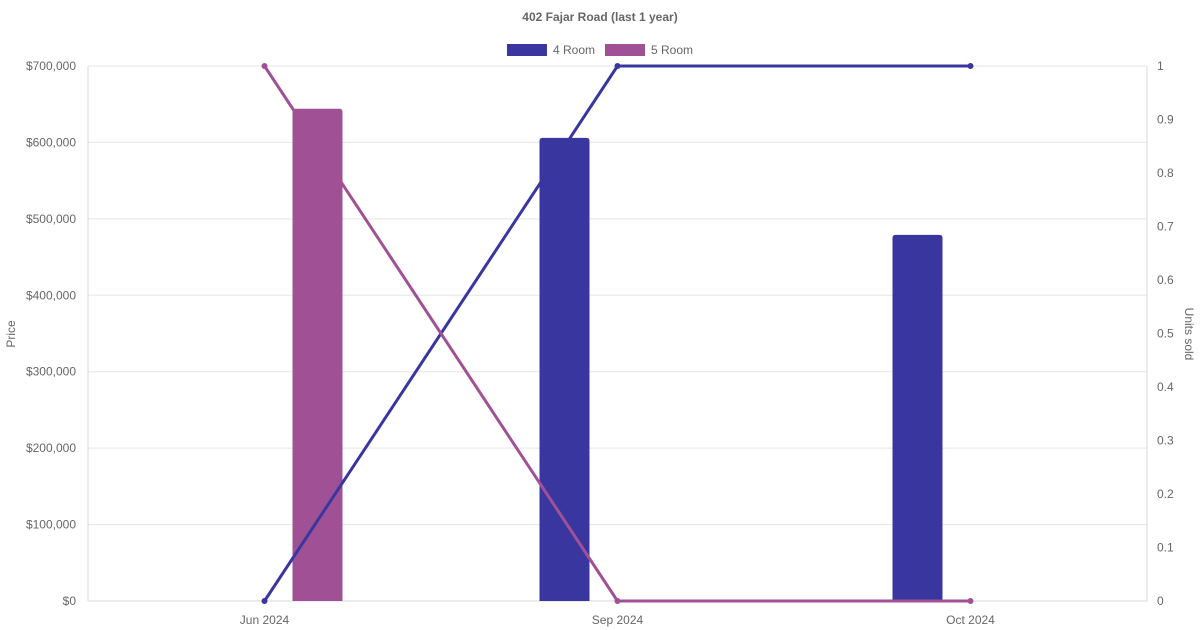 The height and width of the screenshot is (630, 1200). What do you see at coordinates (1165, 173) in the screenshot?
I see `right-tick-label: 0.8` at bounding box center [1165, 173].